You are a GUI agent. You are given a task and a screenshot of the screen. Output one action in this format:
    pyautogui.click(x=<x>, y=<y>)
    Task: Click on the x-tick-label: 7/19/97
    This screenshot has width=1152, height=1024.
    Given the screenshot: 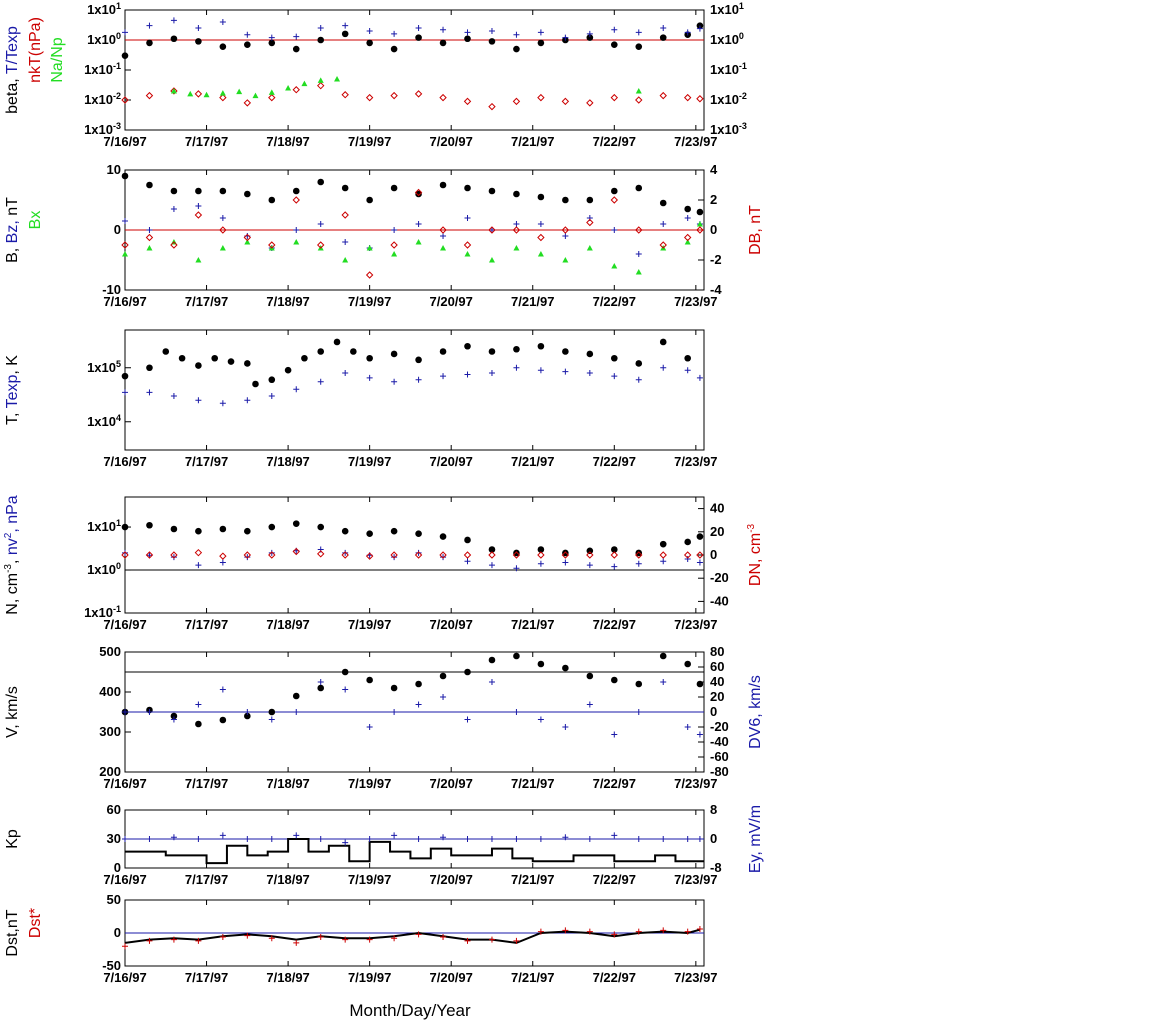 What is the action you would take?
    pyautogui.click(x=369, y=977)
    